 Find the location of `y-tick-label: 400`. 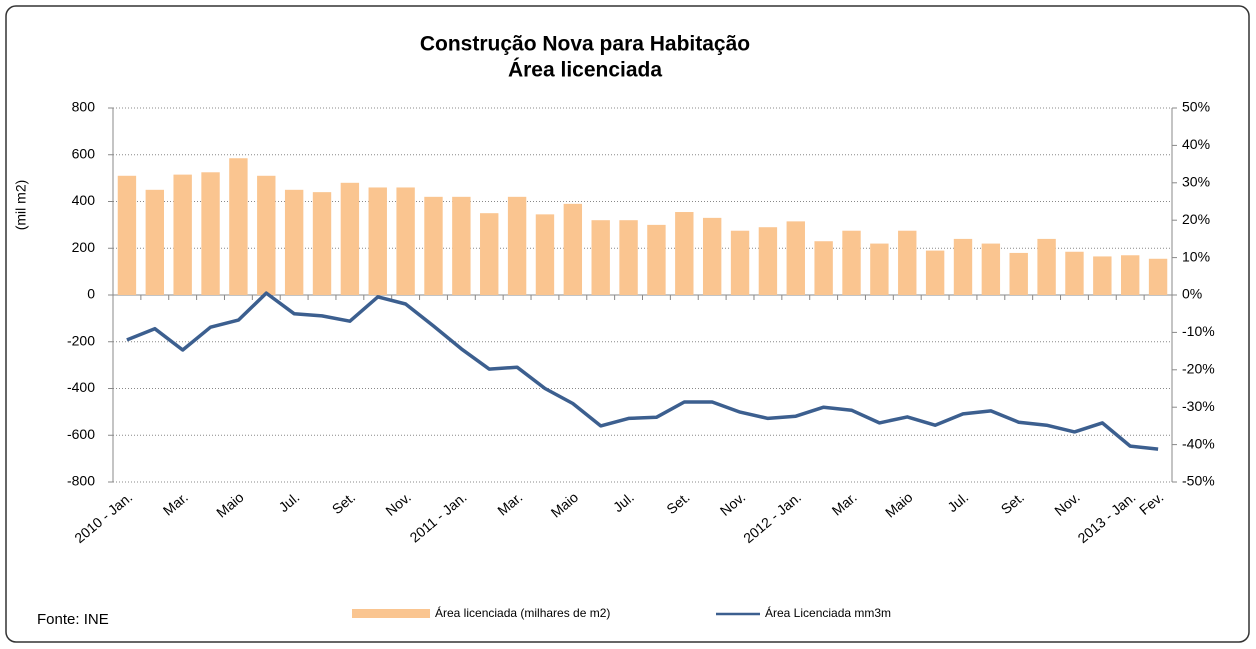

y-tick-label: 400 is located at coordinates (84, 200).